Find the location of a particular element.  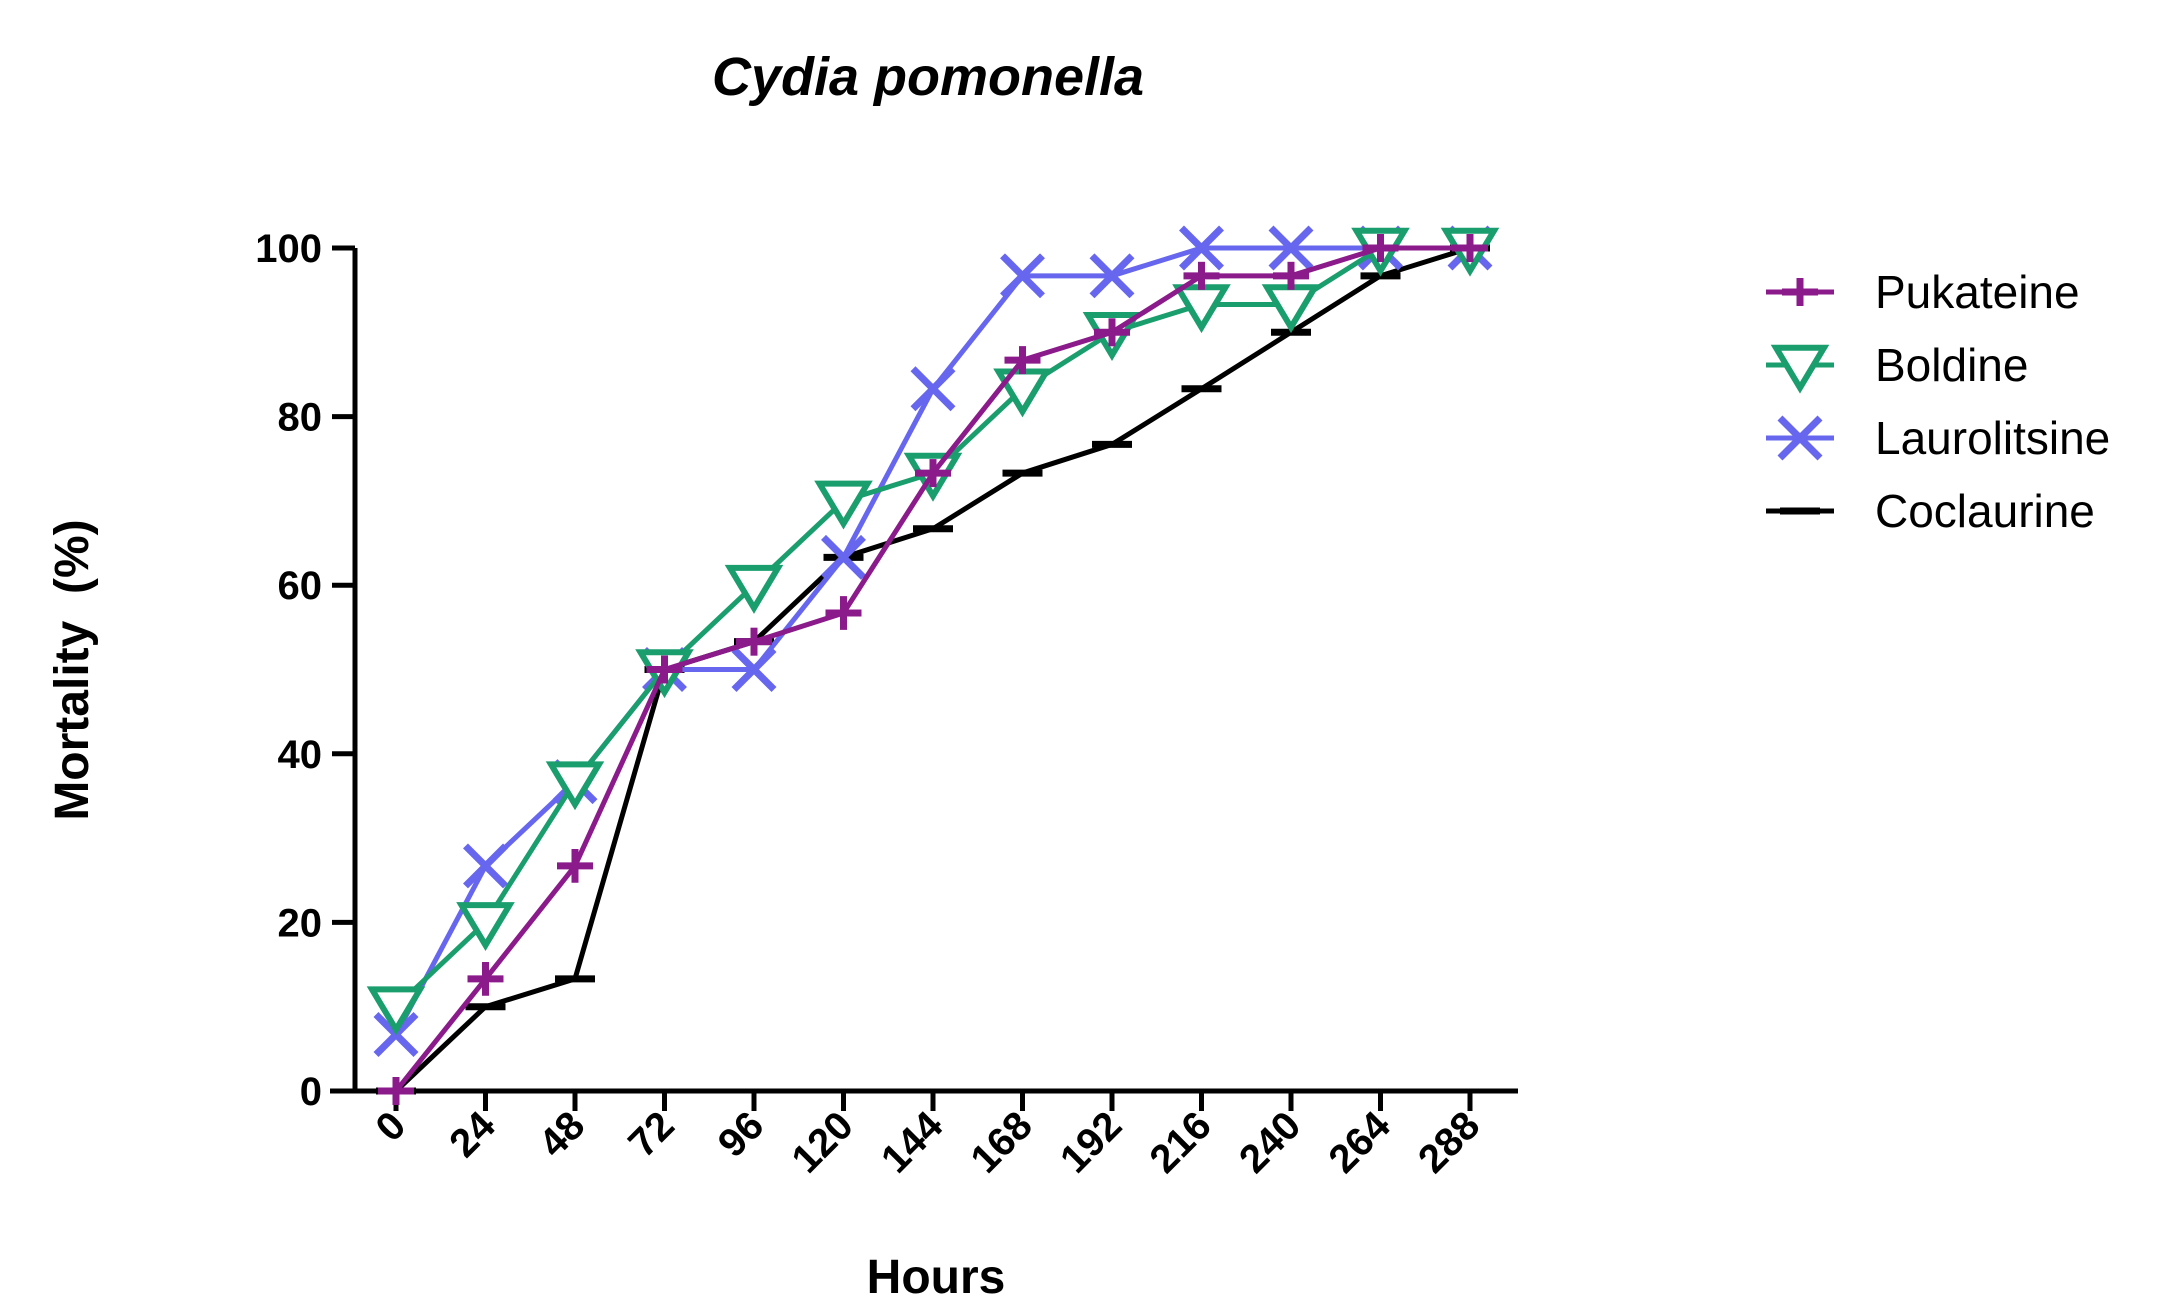

x-tick-label: 144 is located at coordinates (912, 1142).